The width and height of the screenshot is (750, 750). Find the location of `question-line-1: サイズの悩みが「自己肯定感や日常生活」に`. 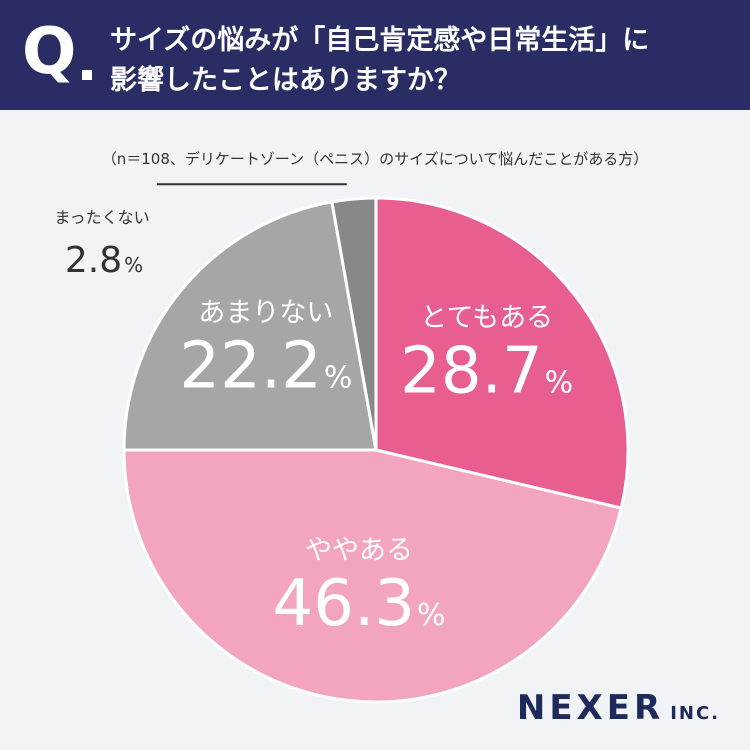

question-line-1: サイズの悩みが「自己肯定感や日常生活」に is located at coordinates (380, 40).